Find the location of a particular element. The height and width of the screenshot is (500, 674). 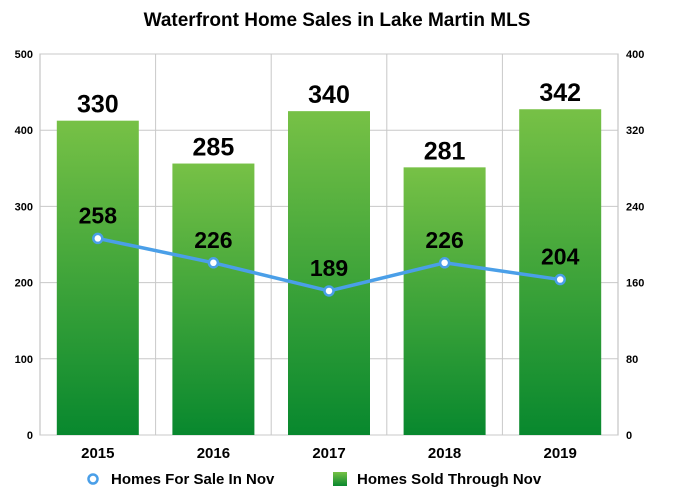

category-label: 2015 is located at coordinates (97, 453).